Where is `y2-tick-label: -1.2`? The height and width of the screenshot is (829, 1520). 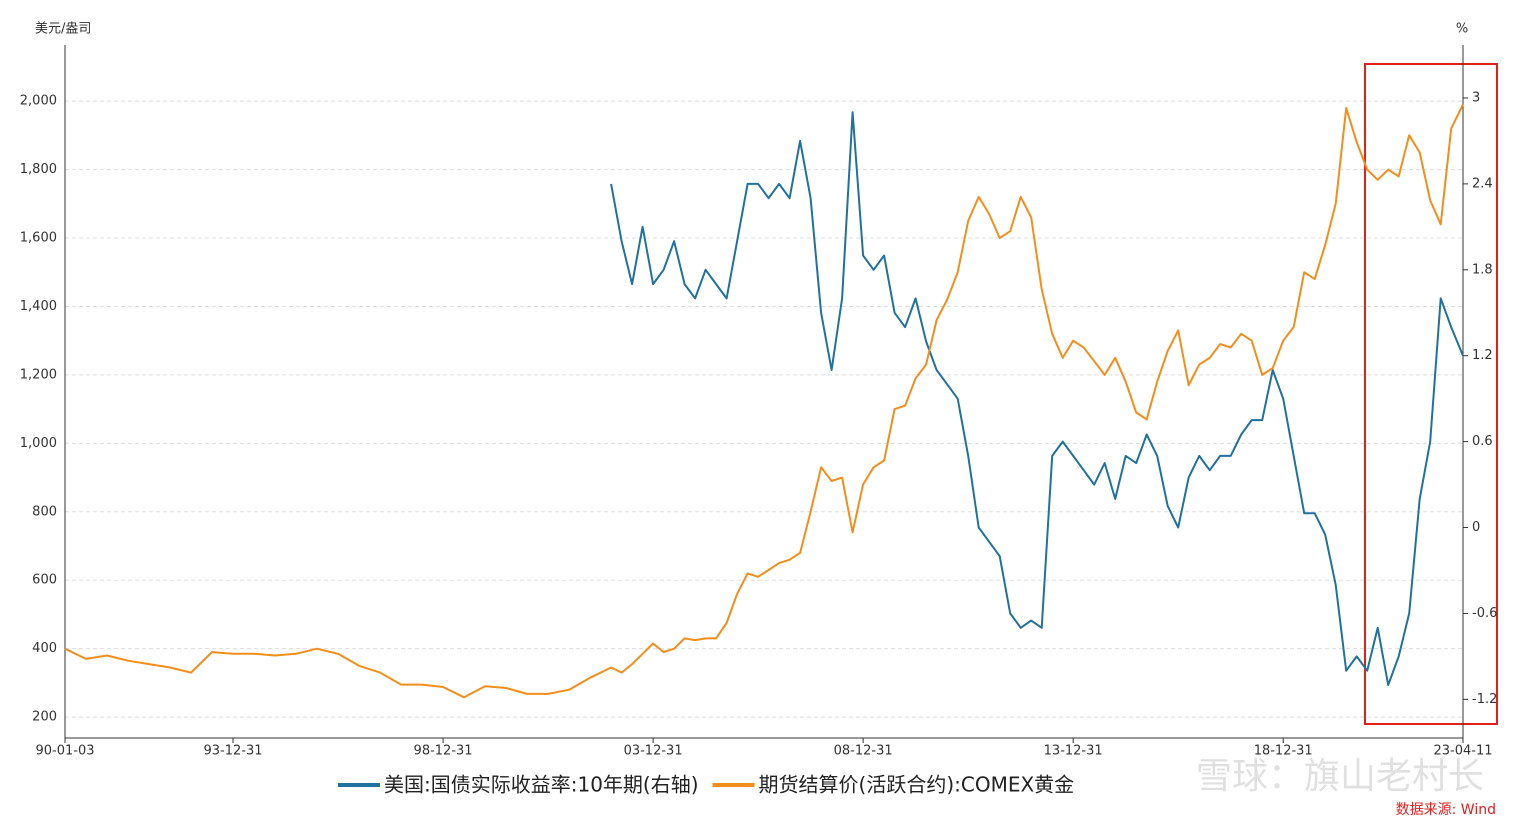 y2-tick-label: -1.2 is located at coordinates (1484, 699).